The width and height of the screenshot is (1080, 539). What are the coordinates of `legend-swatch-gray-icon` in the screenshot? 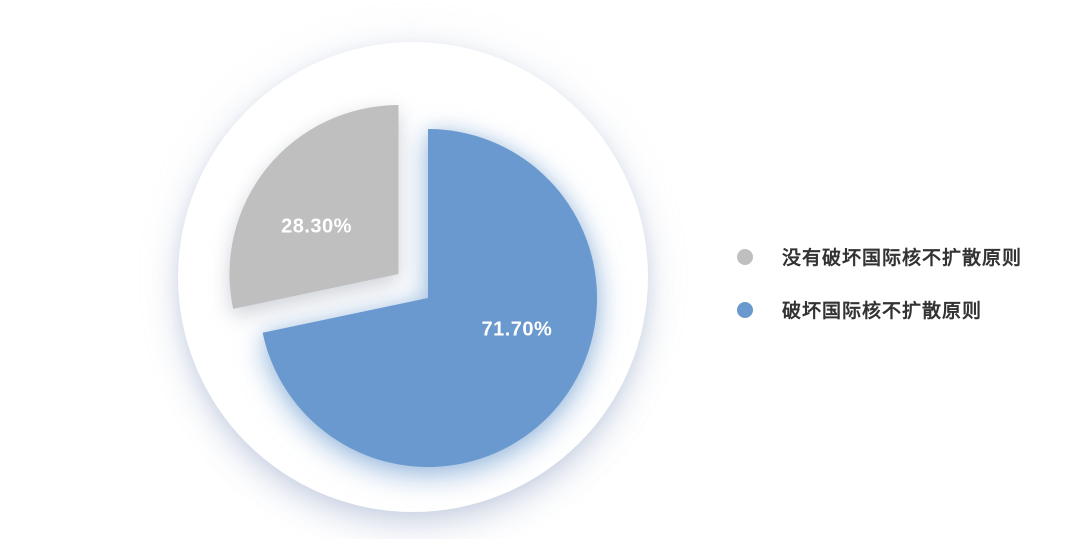 It's located at (745, 256).